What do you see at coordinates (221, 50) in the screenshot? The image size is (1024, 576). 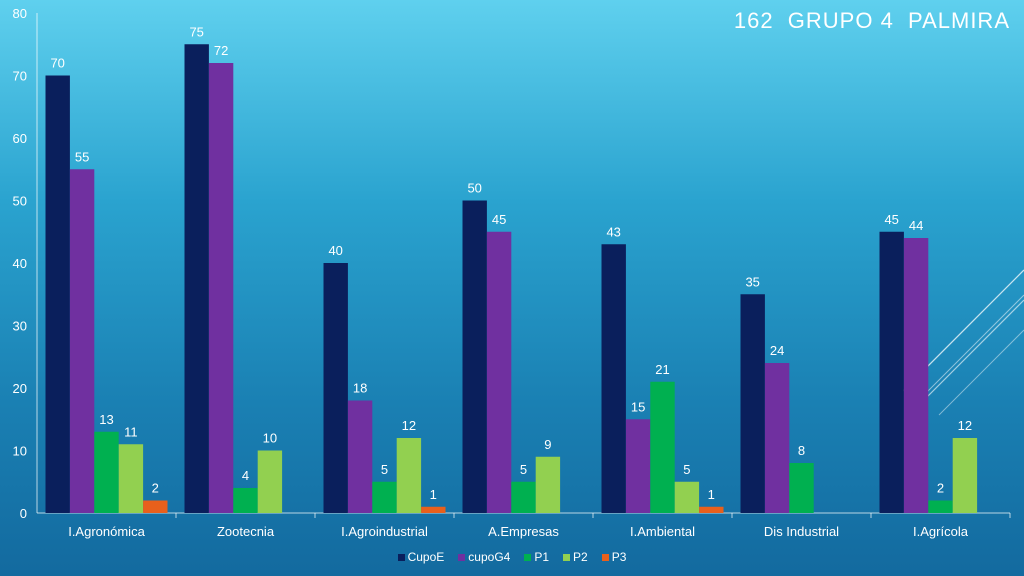 I see `data-label: 72` at bounding box center [221, 50].